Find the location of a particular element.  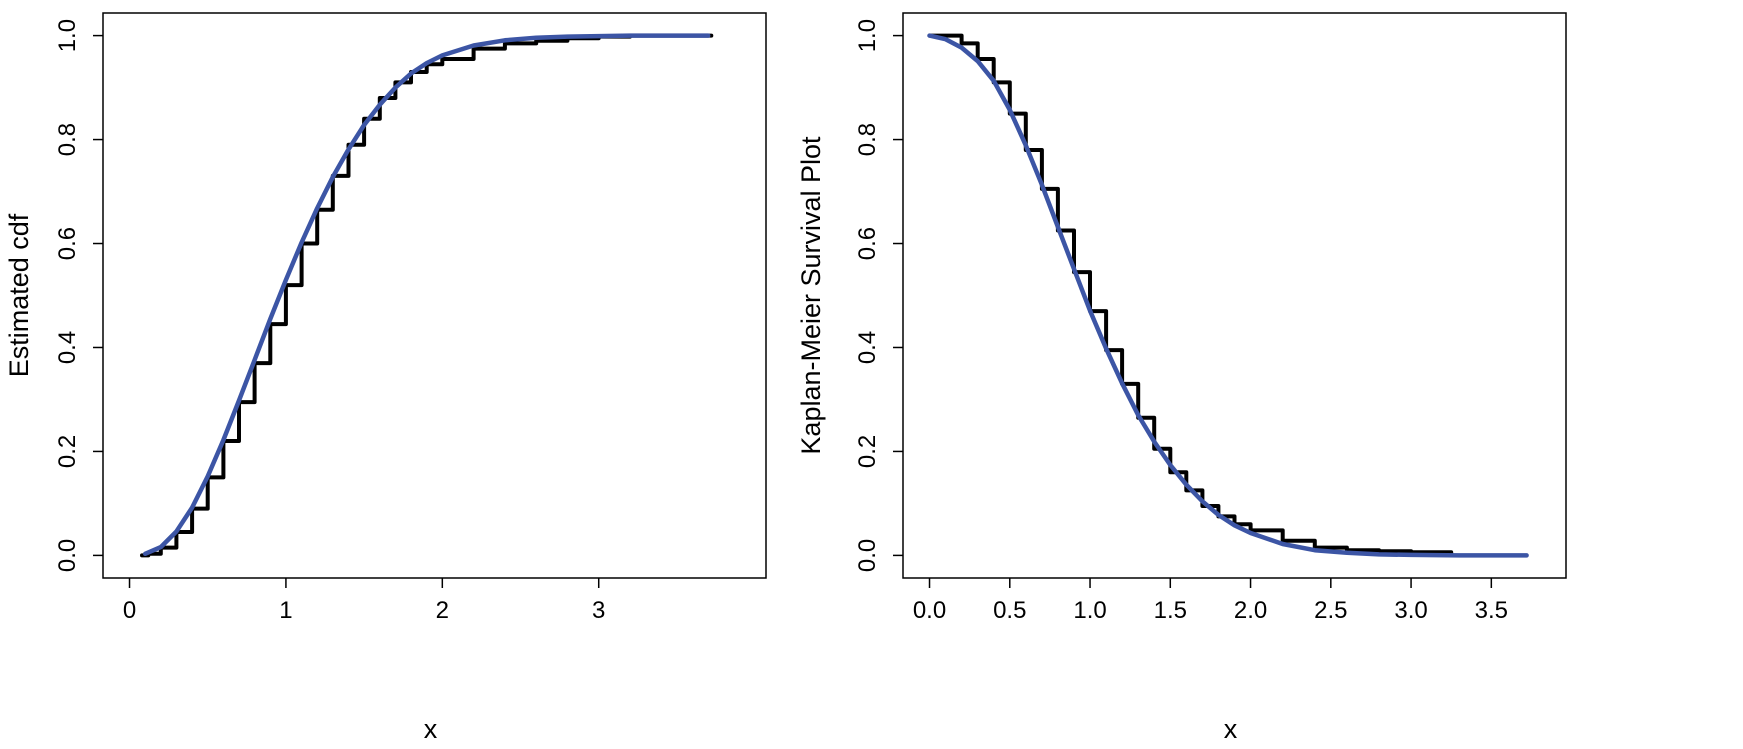

survival-y-tick-label: 0.2 is located at coordinates (867, 451).